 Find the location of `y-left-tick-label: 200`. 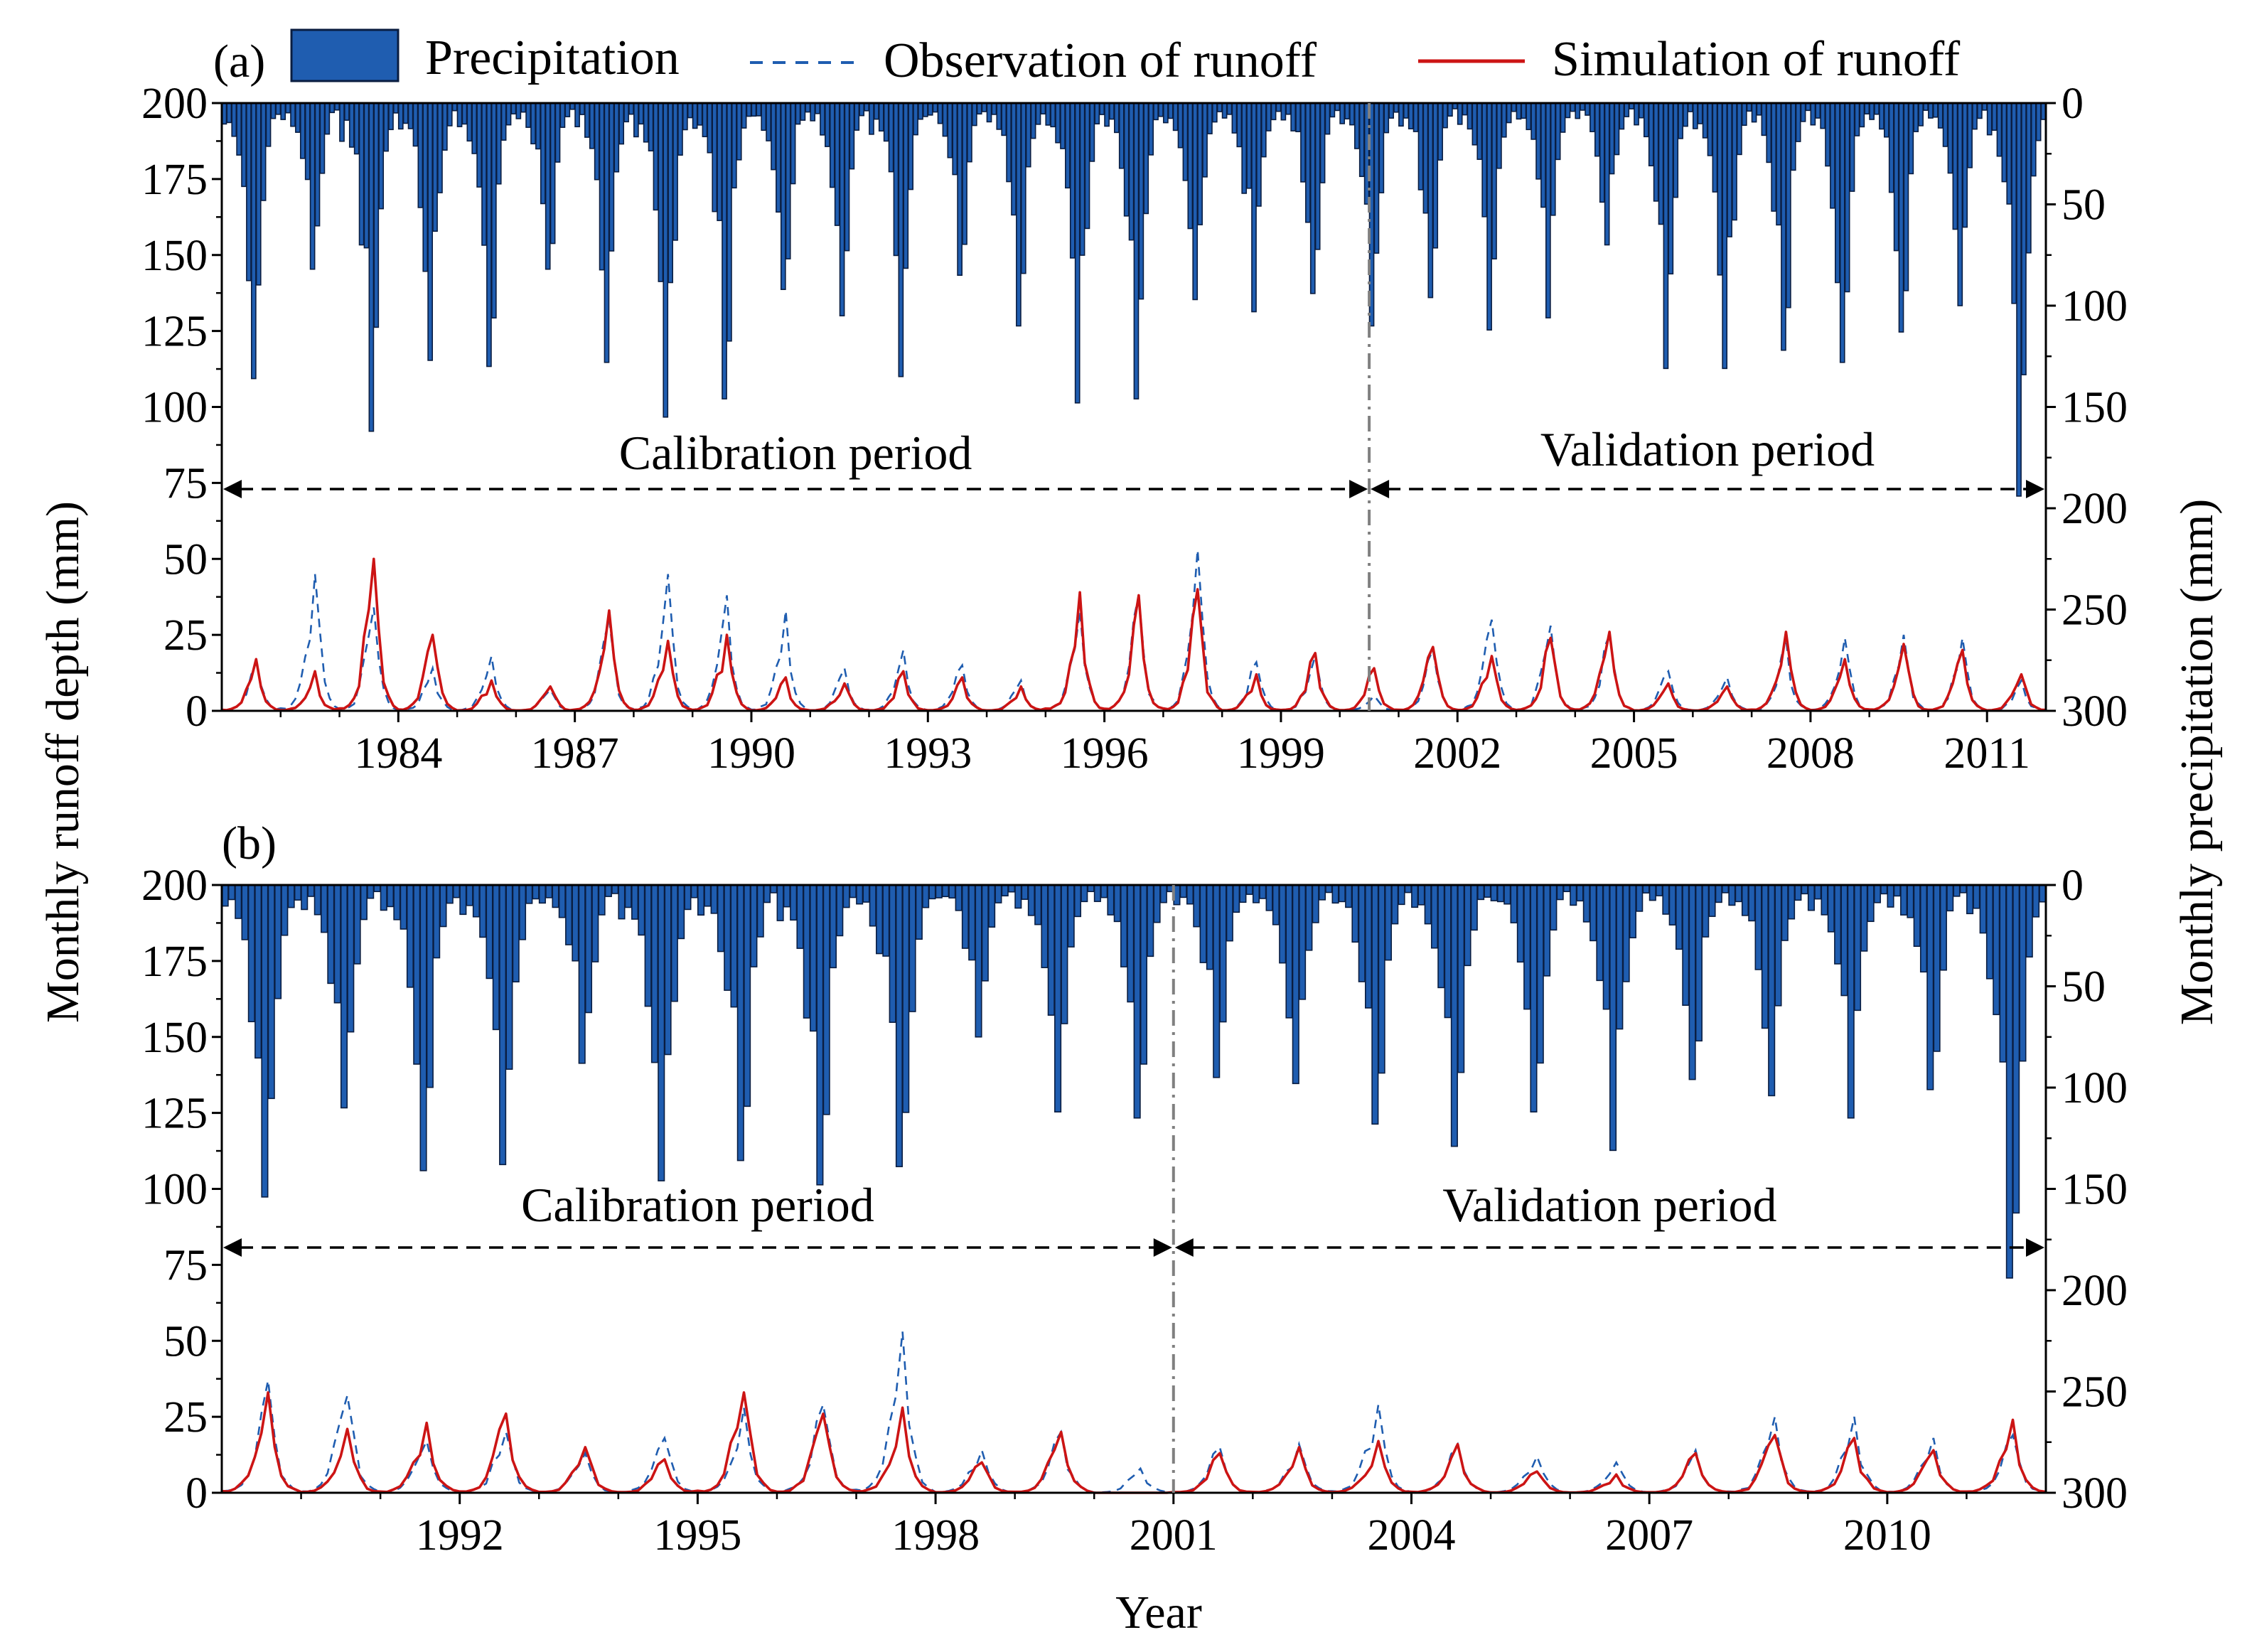

y-left-tick-label: 200 is located at coordinates (174, 104).